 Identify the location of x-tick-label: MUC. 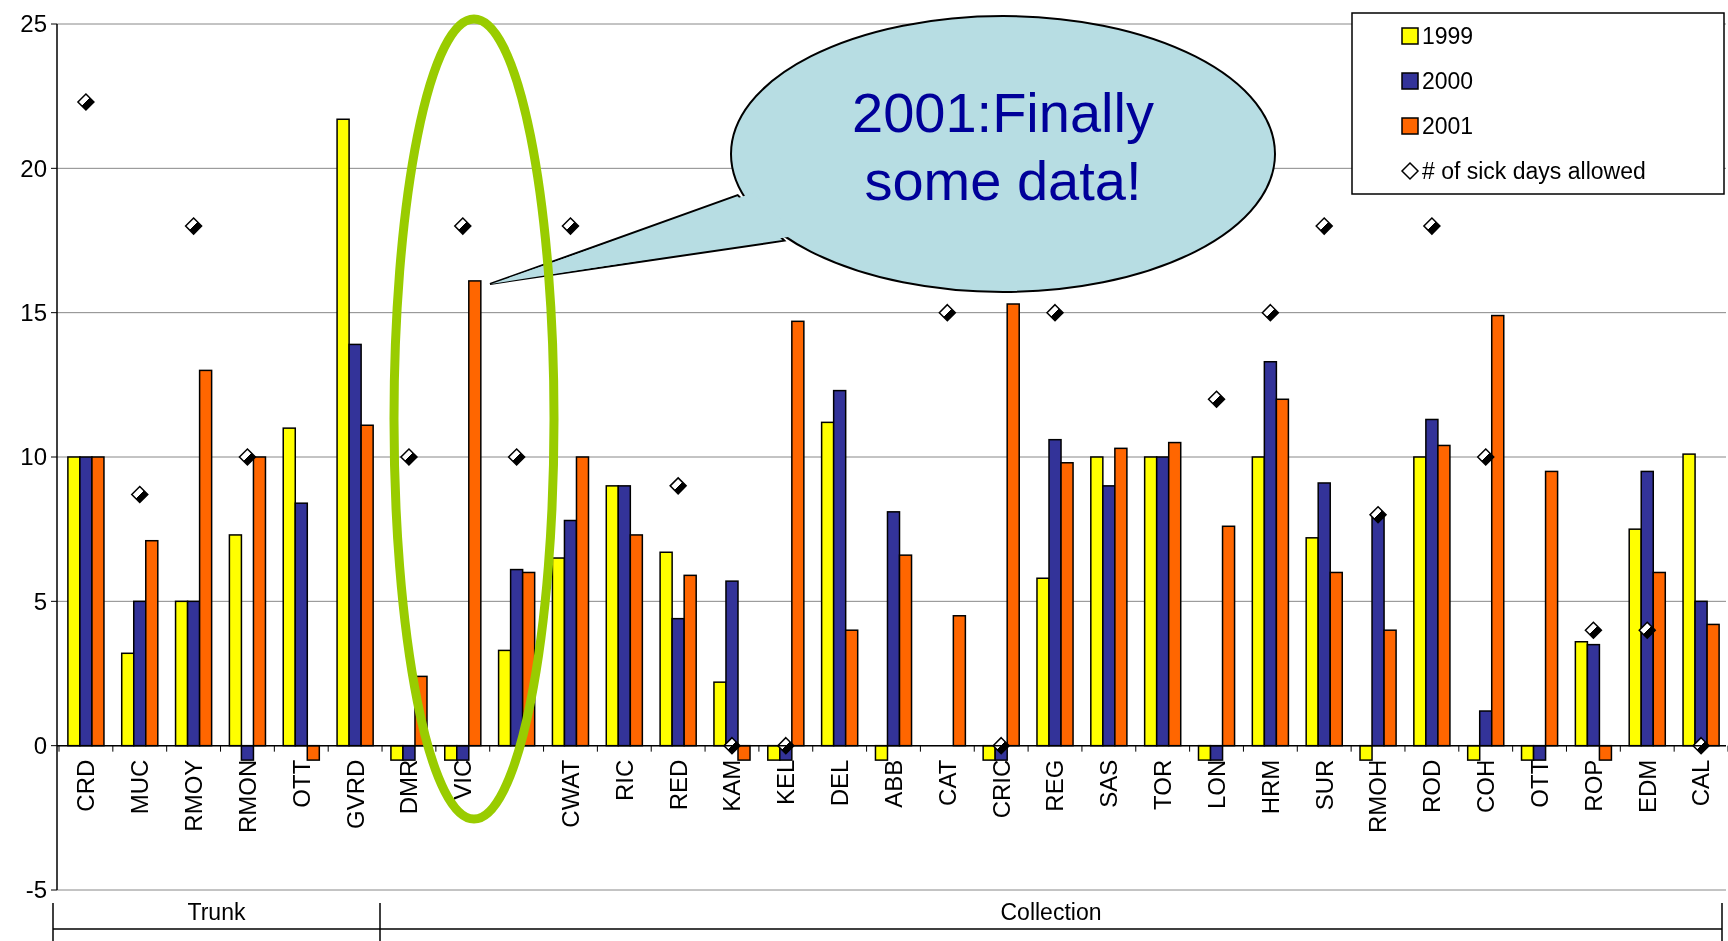
(140, 787).